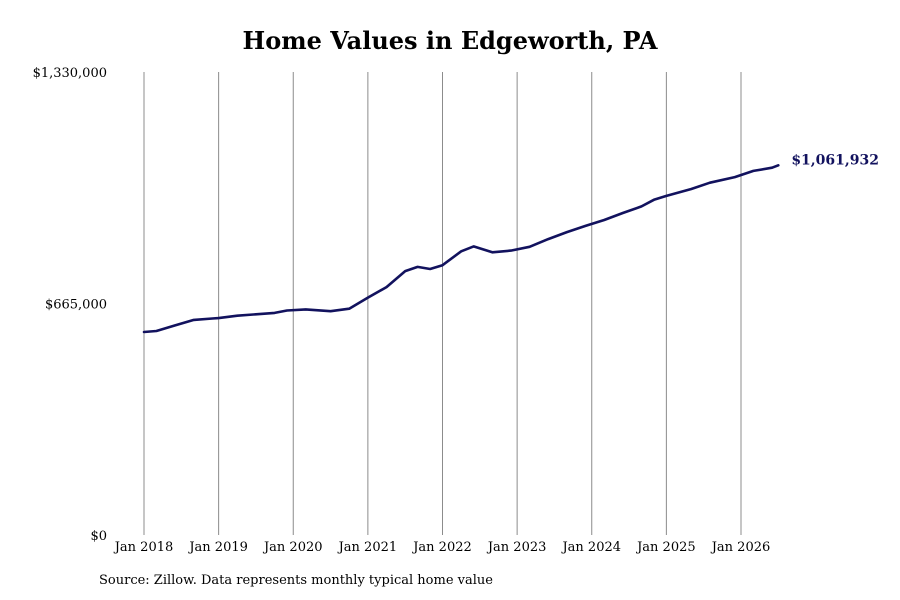 The image size is (900, 600). Describe the element at coordinates (835, 160) in the screenshot. I see `end-value-label: $1,061,932` at that location.